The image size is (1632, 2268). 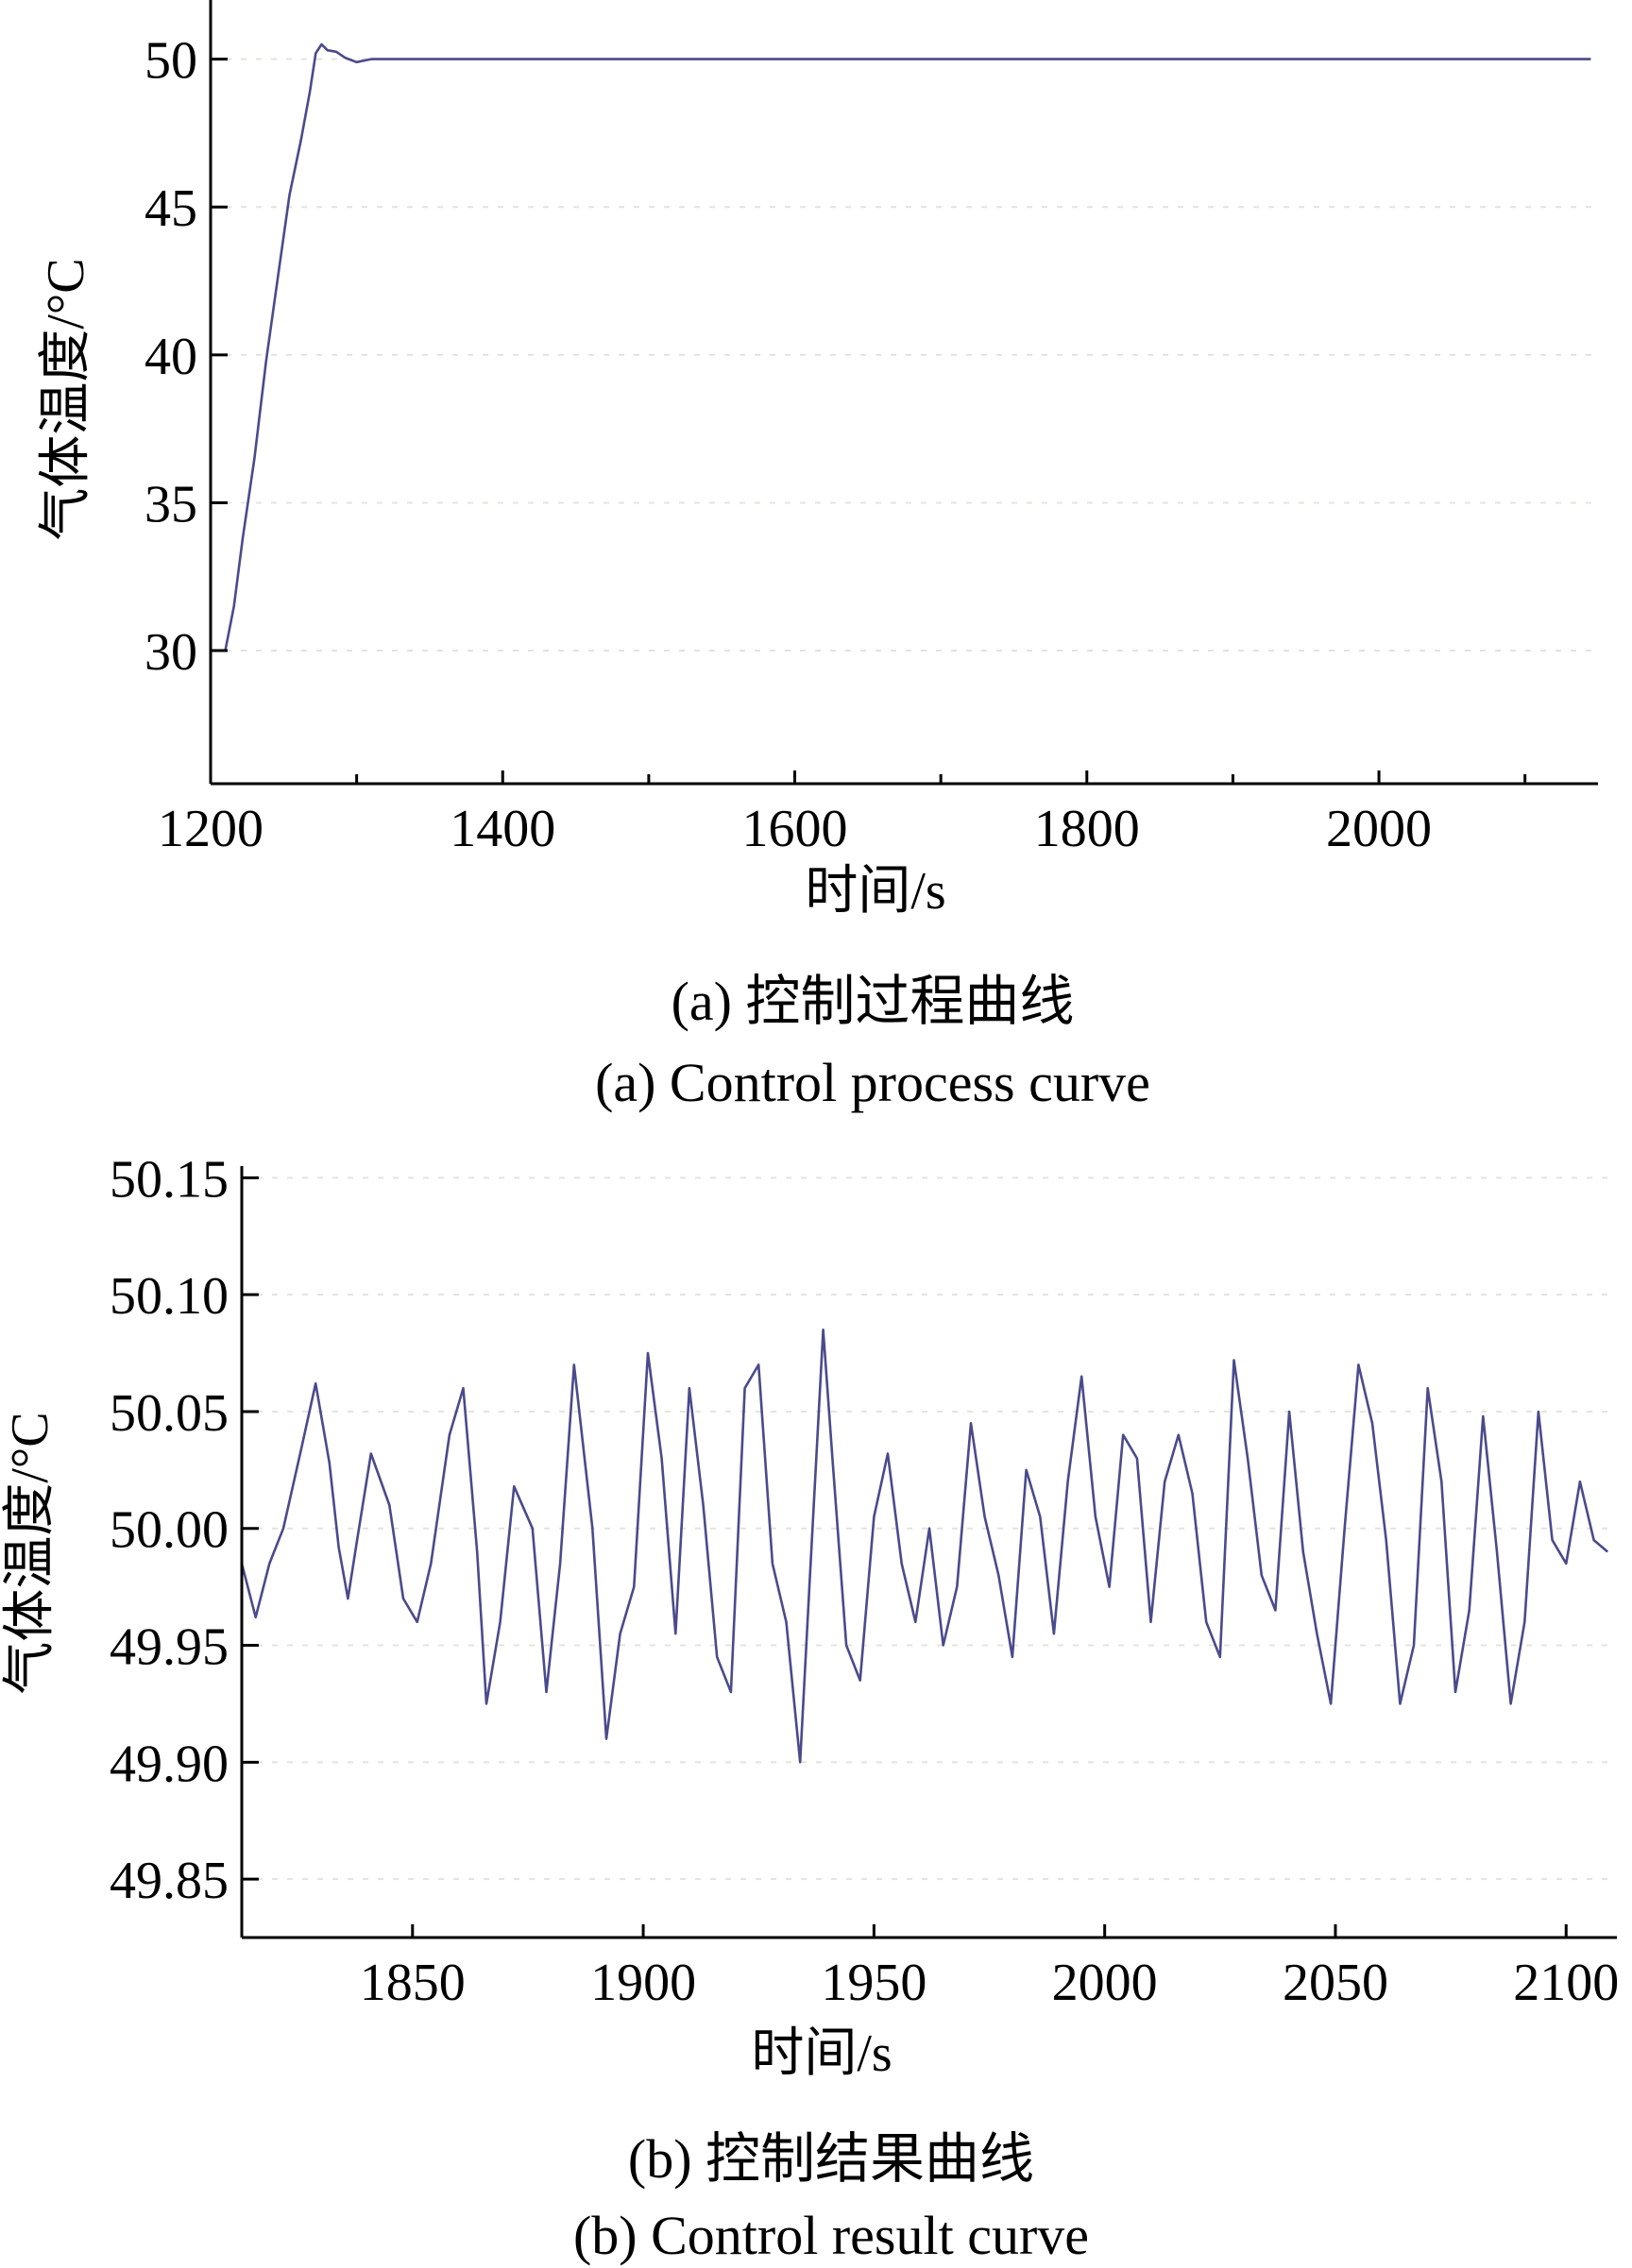 What do you see at coordinates (795, 829) in the screenshot?
I see `x-tick-label: 1600` at bounding box center [795, 829].